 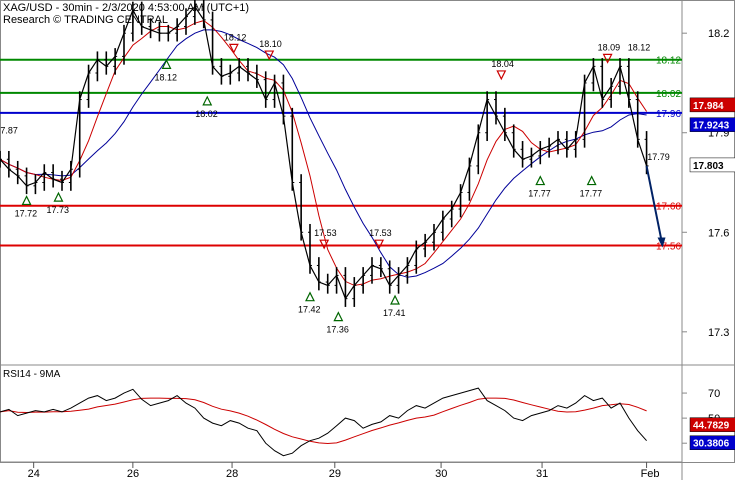 I want to click on last-price-tag: 17.803, so click(x=708, y=166).